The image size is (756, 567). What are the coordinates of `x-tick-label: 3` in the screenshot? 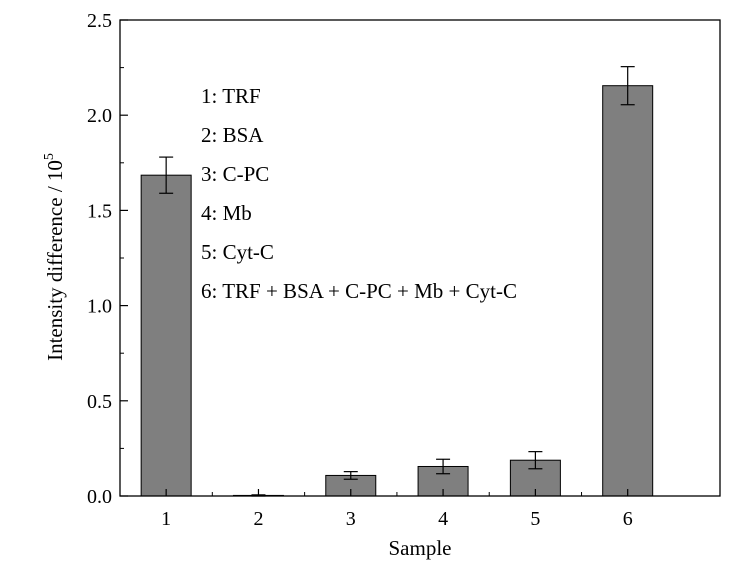 It's located at (351, 519).